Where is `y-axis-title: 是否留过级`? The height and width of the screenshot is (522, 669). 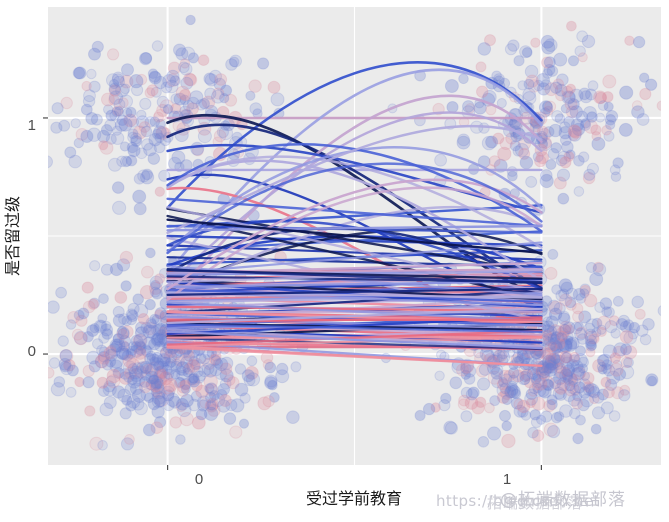
y-axis-title: 是否留过级 is located at coordinates (12, 236).